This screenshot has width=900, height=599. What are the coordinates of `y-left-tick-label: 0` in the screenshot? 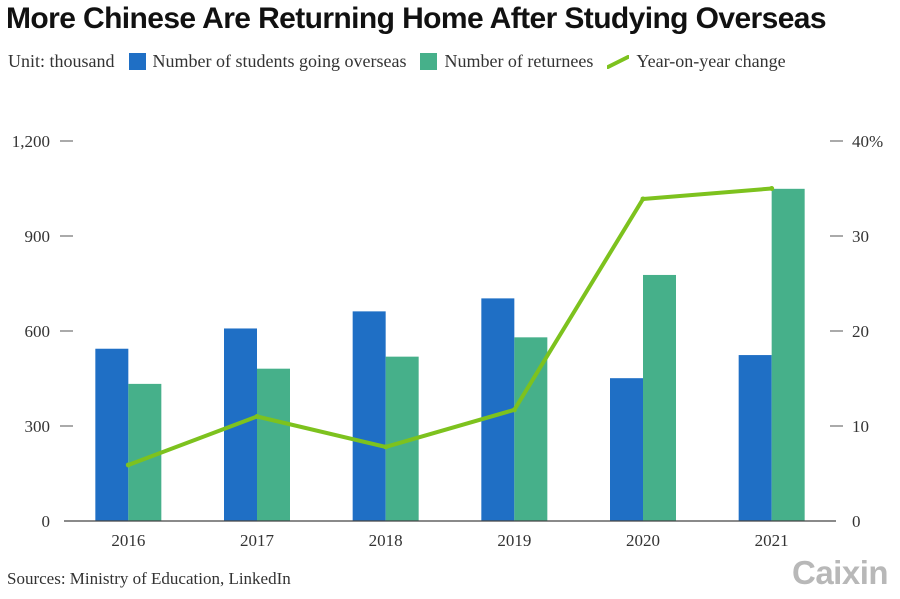 It's located at (46, 521).